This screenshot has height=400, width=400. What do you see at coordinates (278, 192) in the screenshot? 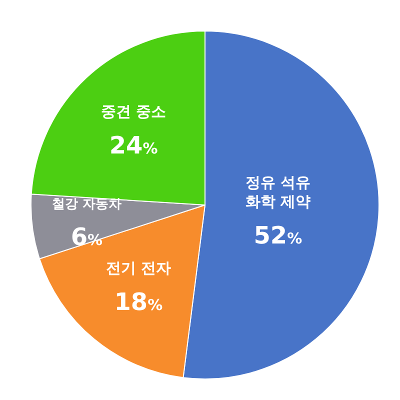
I see `slice-label: 정유 석유 화학 제약` at bounding box center [278, 192].